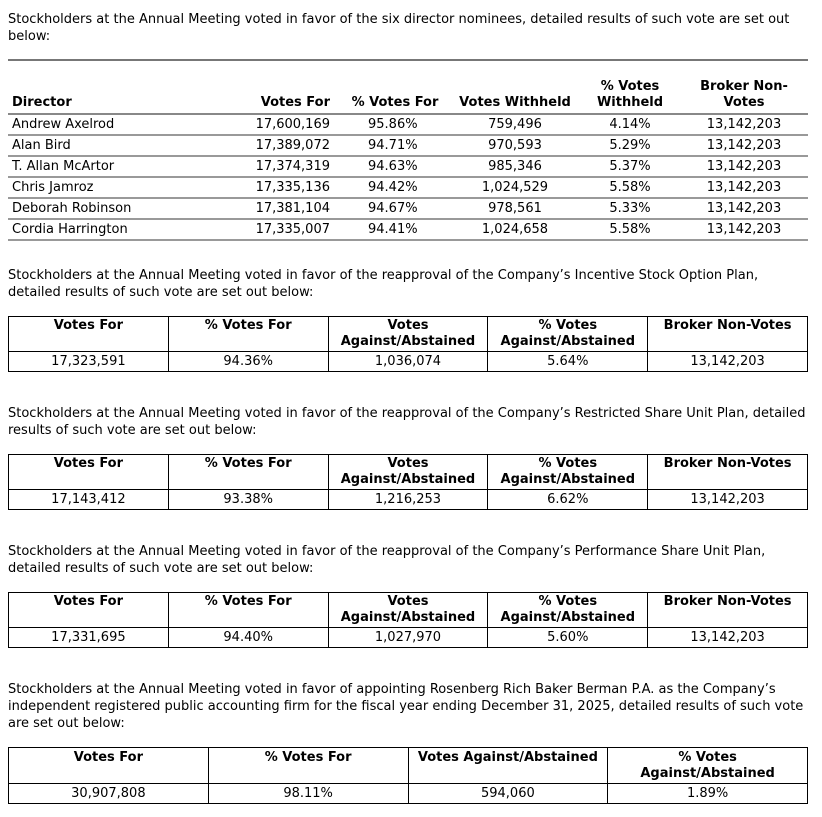 The width and height of the screenshot is (822, 817). Describe the element at coordinates (508, 793) in the screenshot. I see `table-cell: 594,060` at that location.